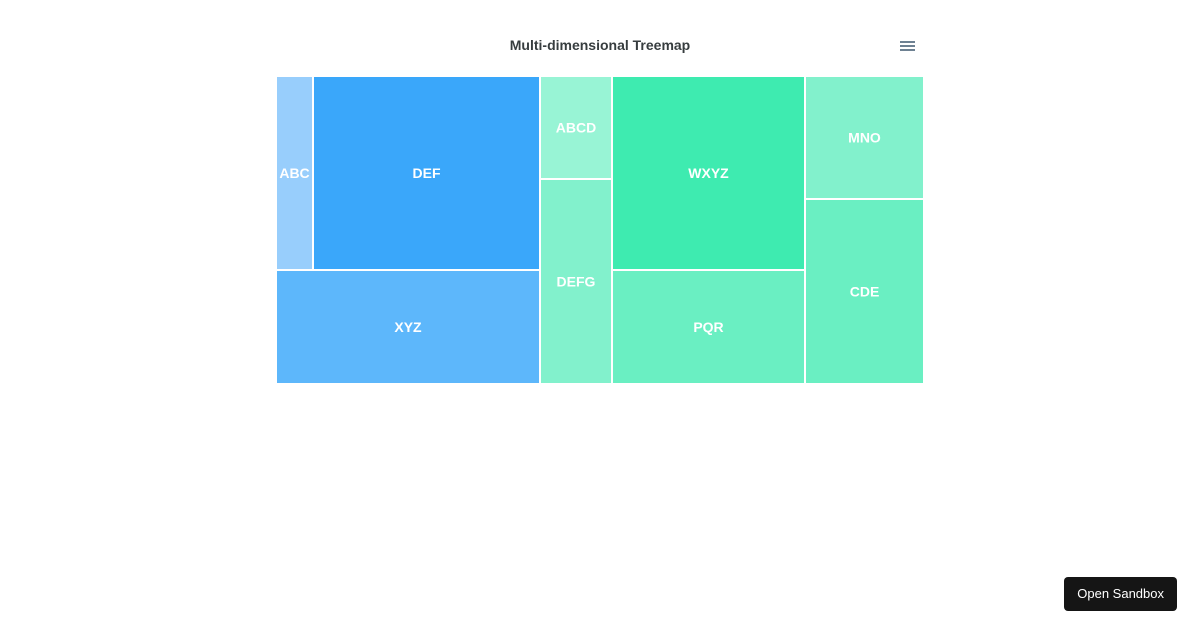 The height and width of the screenshot is (630, 1200). What do you see at coordinates (576, 281) in the screenshot?
I see `treemap-tile-defg` at bounding box center [576, 281].